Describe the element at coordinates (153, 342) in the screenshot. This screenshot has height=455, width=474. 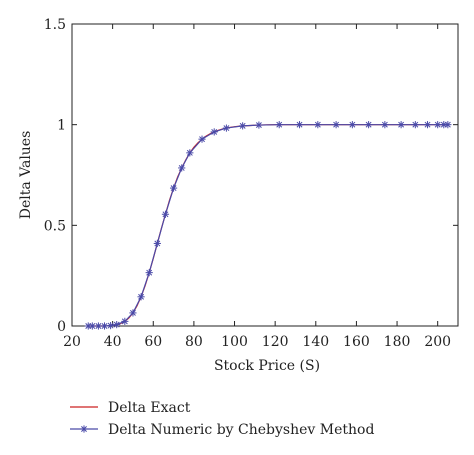
I see `x-tick-label: 60` at that location.